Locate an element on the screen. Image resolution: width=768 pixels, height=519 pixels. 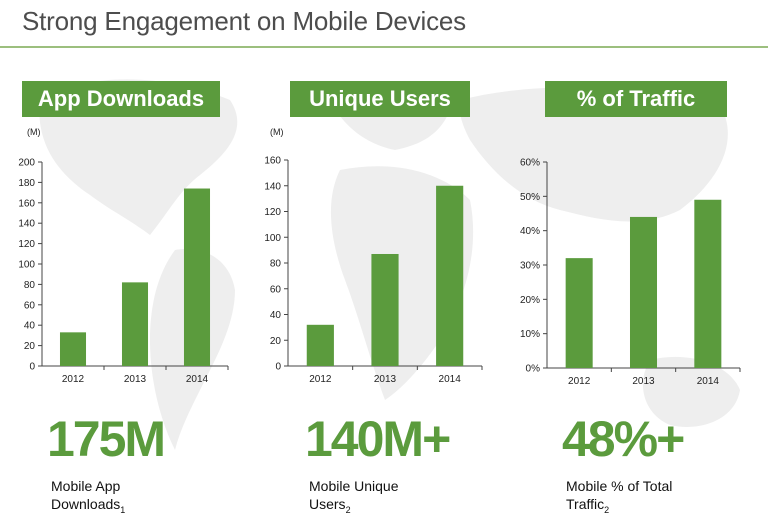
footnote-marker: 1 is located at coordinates (123, 509).